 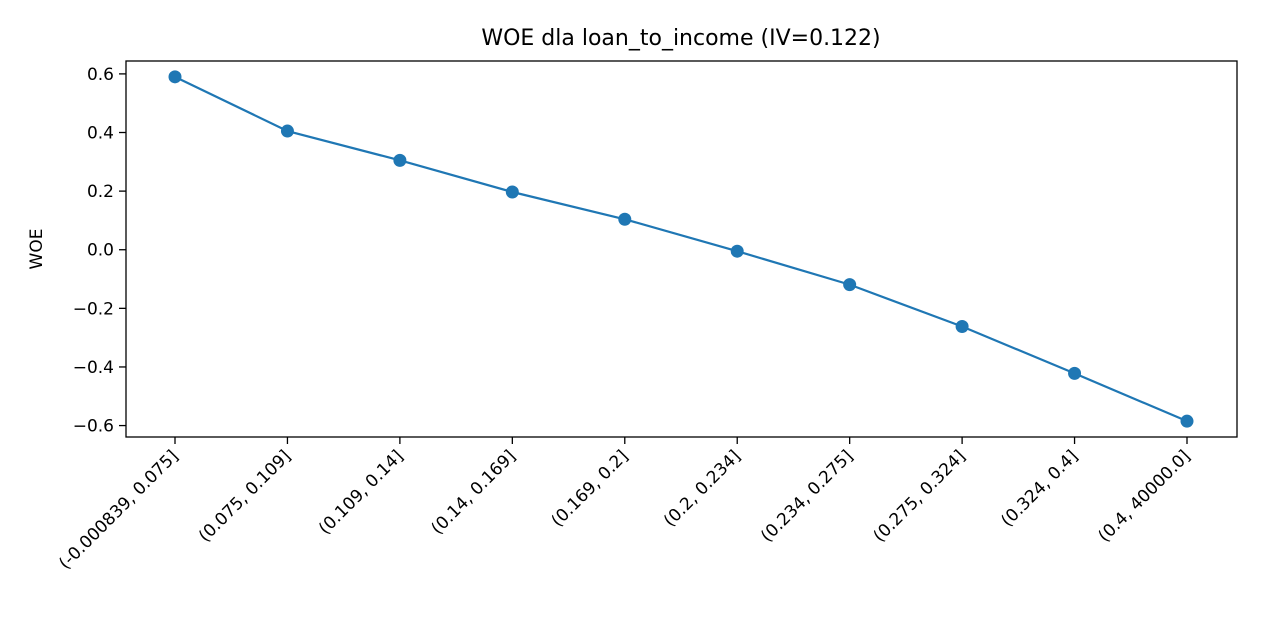 What do you see at coordinates (93, 427) in the screenshot?
I see `y-tick-label: −0.6` at bounding box center [93, 427].